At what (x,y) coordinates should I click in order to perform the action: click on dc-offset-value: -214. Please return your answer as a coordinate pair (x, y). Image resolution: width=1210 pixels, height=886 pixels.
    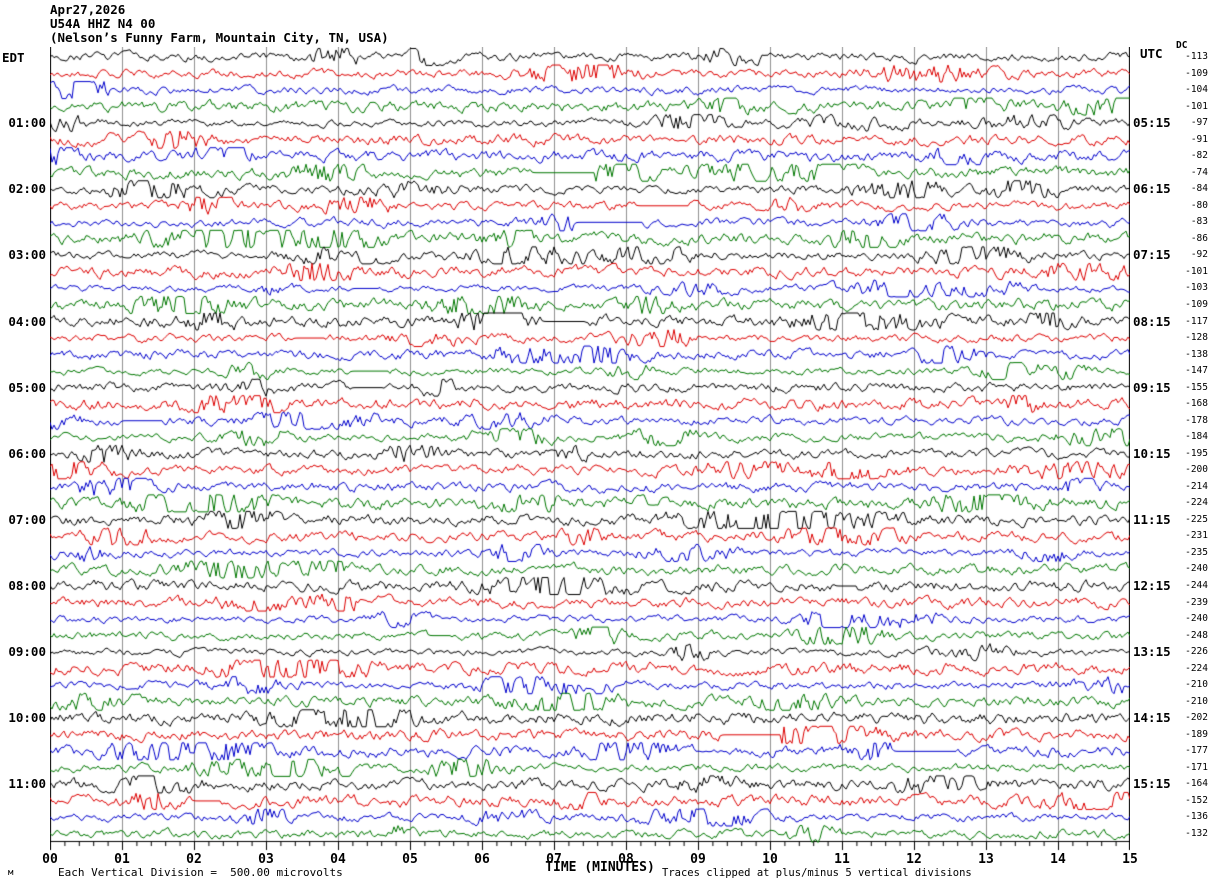
    Looking at the image, I should click on (1196, 486).